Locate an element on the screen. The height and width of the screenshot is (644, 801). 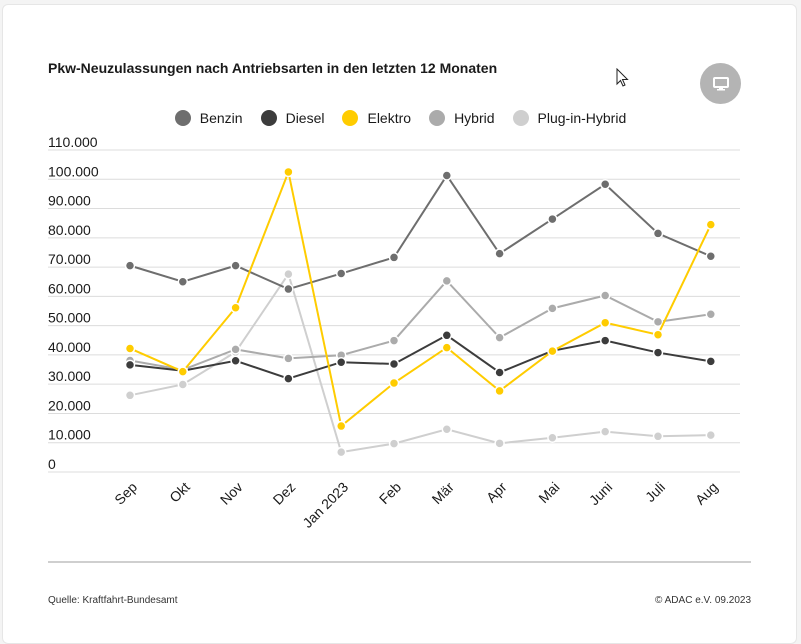
x-tick-label: Aug is located at coordinates (706, 493).